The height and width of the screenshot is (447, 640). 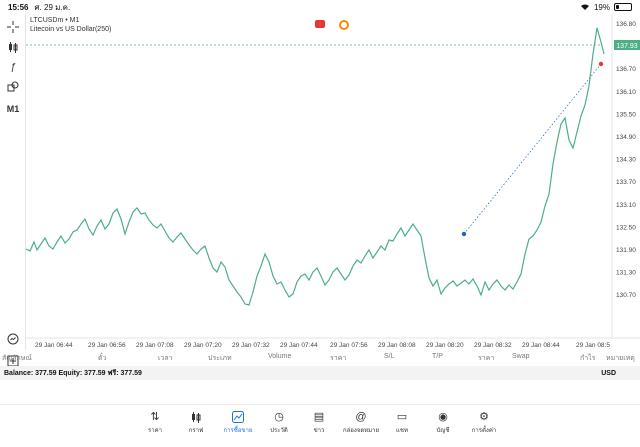 I want to click on column-type: ประเภท, so click(x=220, y=358).